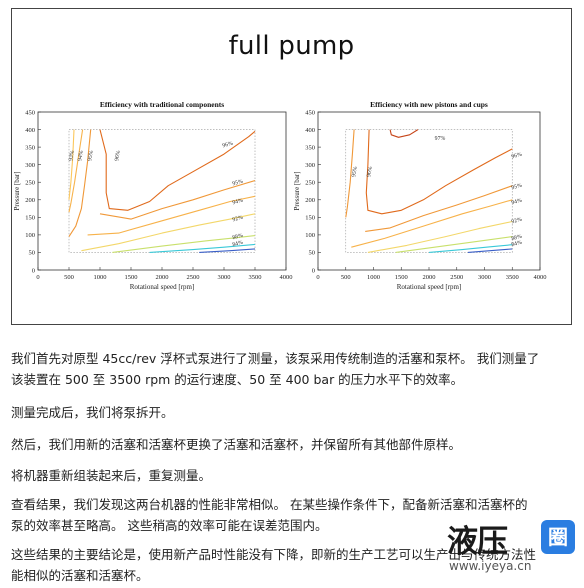 This screenshot has height=588, width=584. I want to click on contour-line-97pct, so click(404, 133).